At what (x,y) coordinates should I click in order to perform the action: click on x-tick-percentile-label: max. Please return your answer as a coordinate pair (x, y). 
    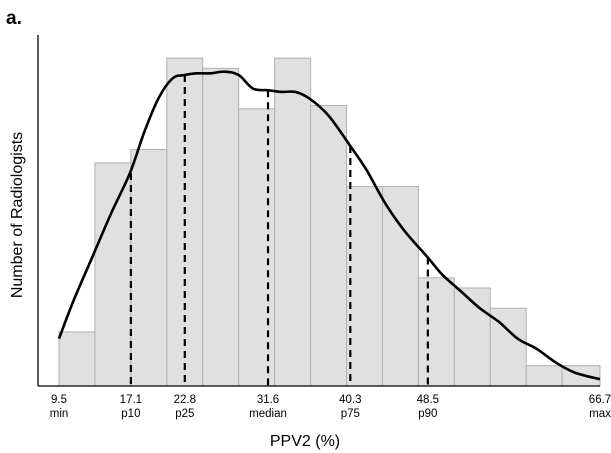
    Looking at the image, I should click on (600, 414).